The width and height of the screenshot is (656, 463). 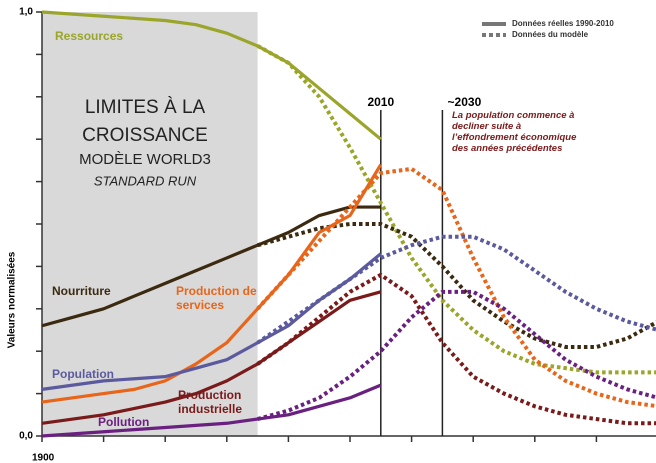 What do you see at coordinates (465, 102) in the screenshot?
I see `marker-label: ~2030` at bounding box center [465, 102].